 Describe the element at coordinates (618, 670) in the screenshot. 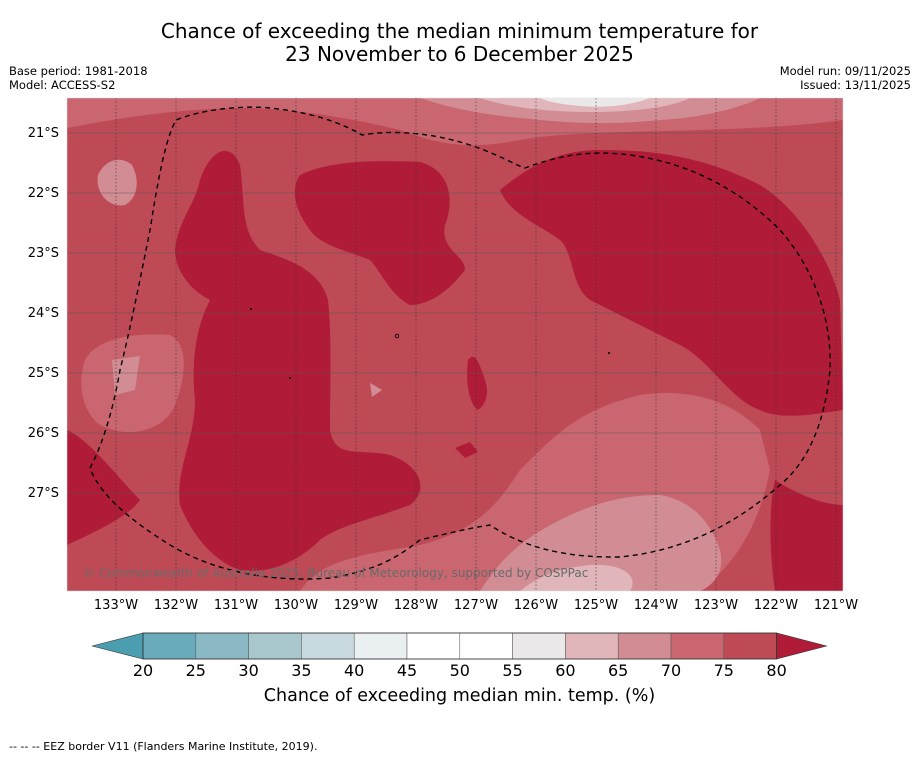

I see `colorbar-tick-label: 65` at that location.